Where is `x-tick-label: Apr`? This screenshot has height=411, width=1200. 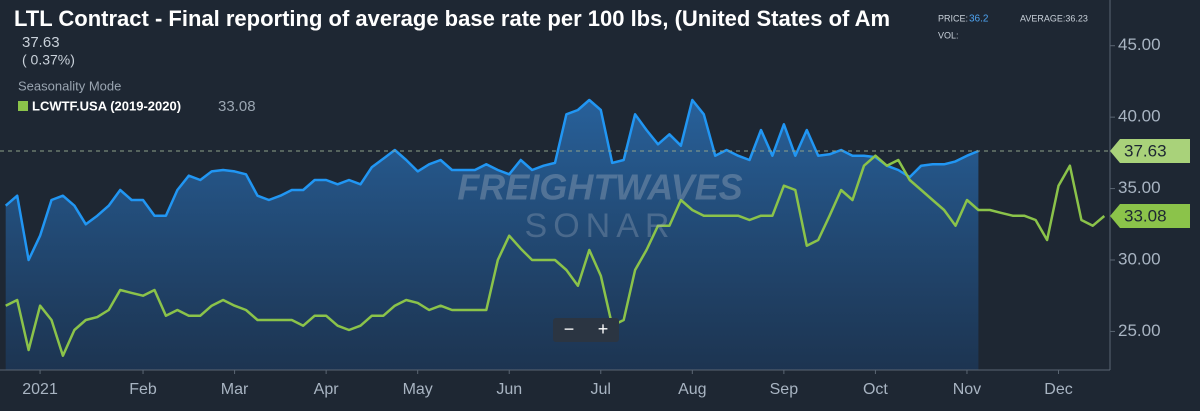 x-tick-label: Apr is located at coordinates (327, 389).